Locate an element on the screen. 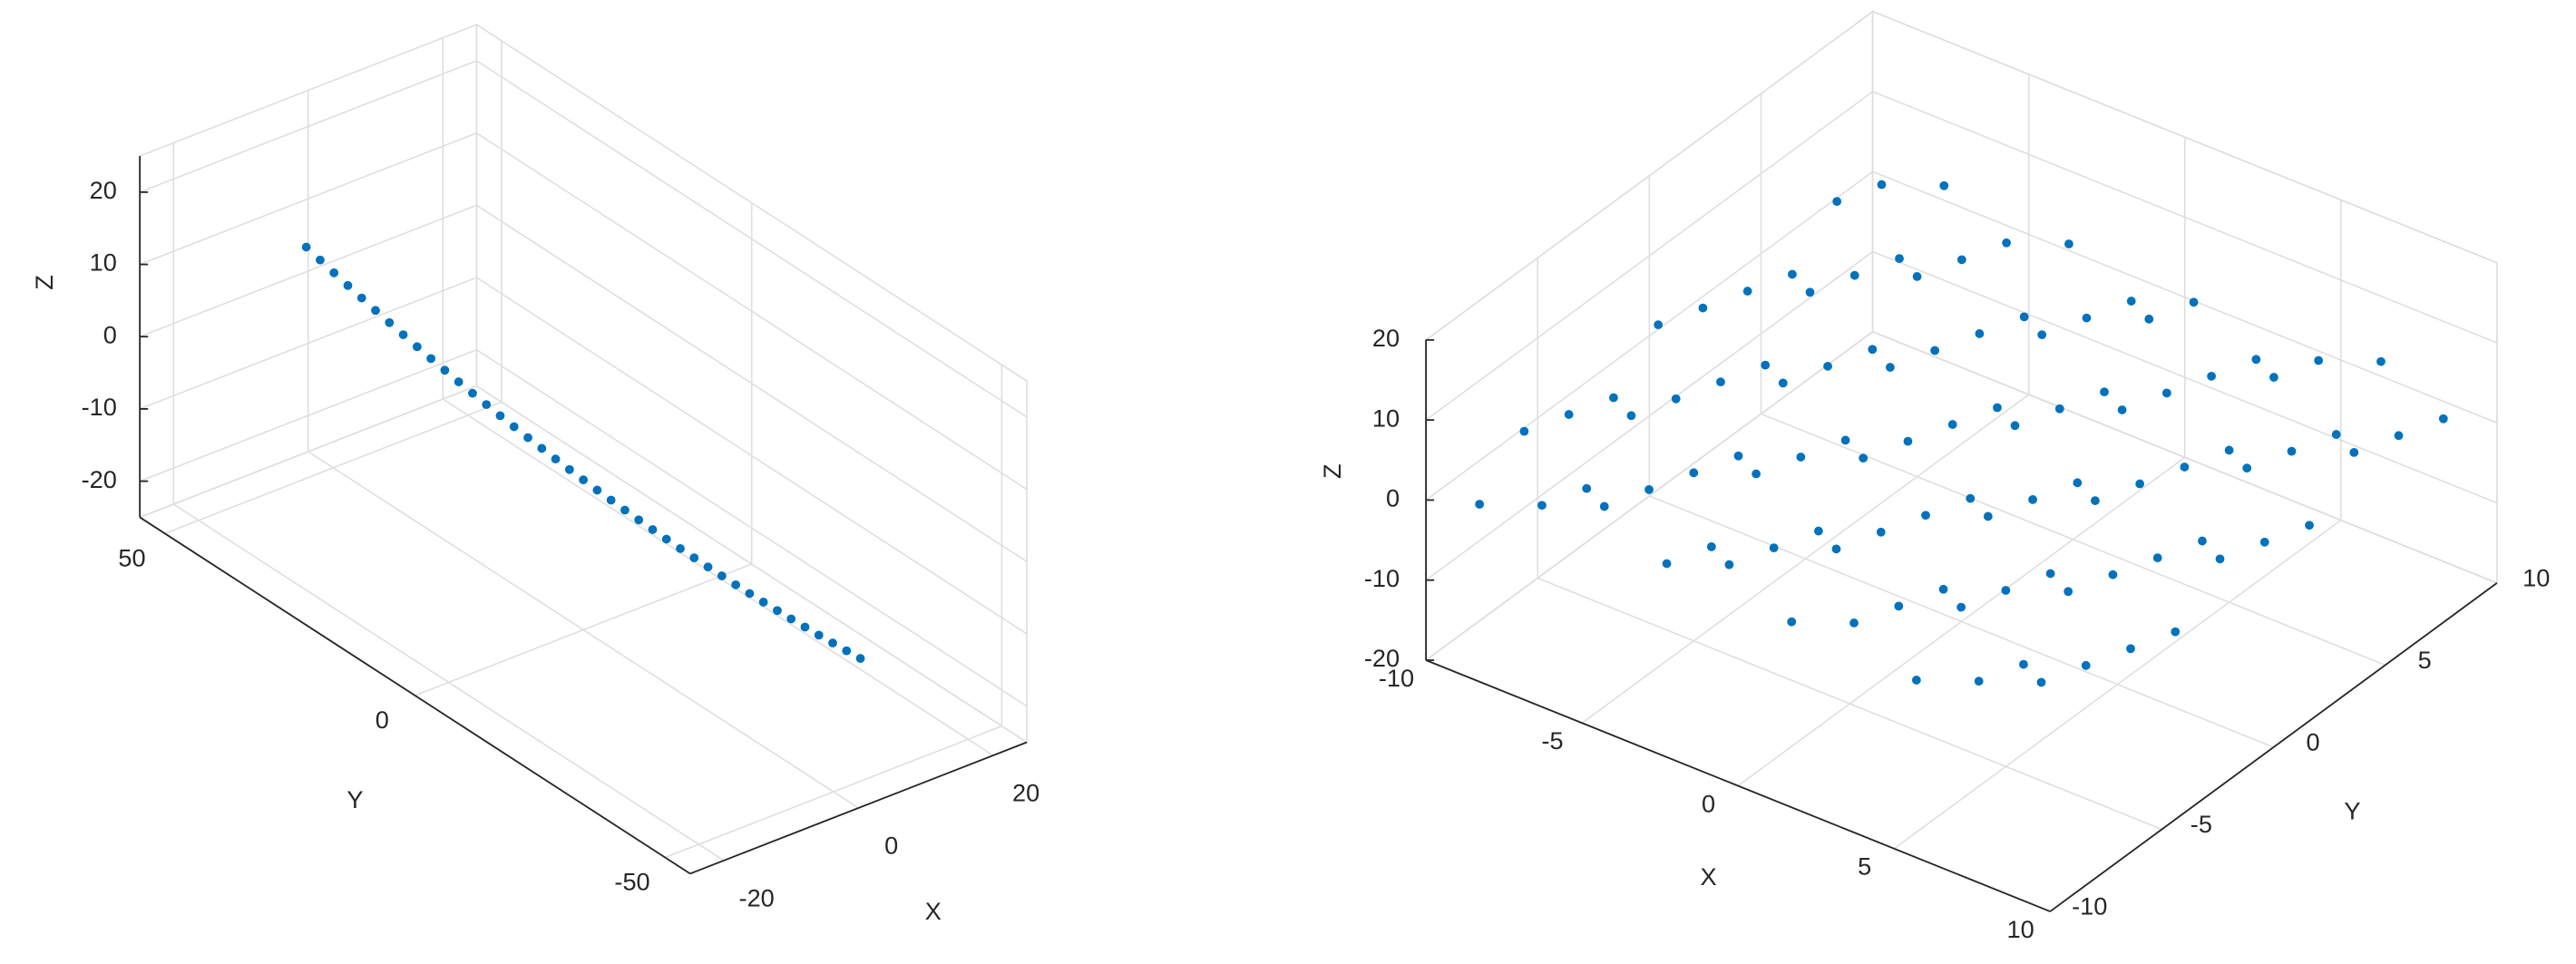 This screenshot has height=964, width=2576. y-axis-line is located at coordinates (415, 695).